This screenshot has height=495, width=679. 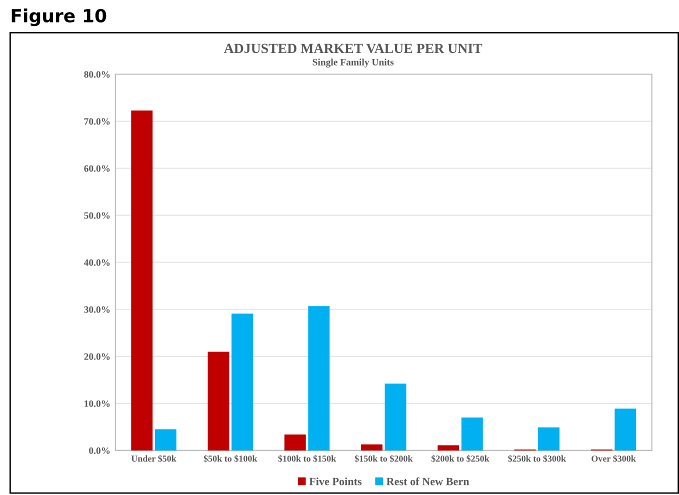 What do you see at coordinates (335, 481) in the screenshot?
I see `legend-label: Five Points` at bounding box center [335, 481].